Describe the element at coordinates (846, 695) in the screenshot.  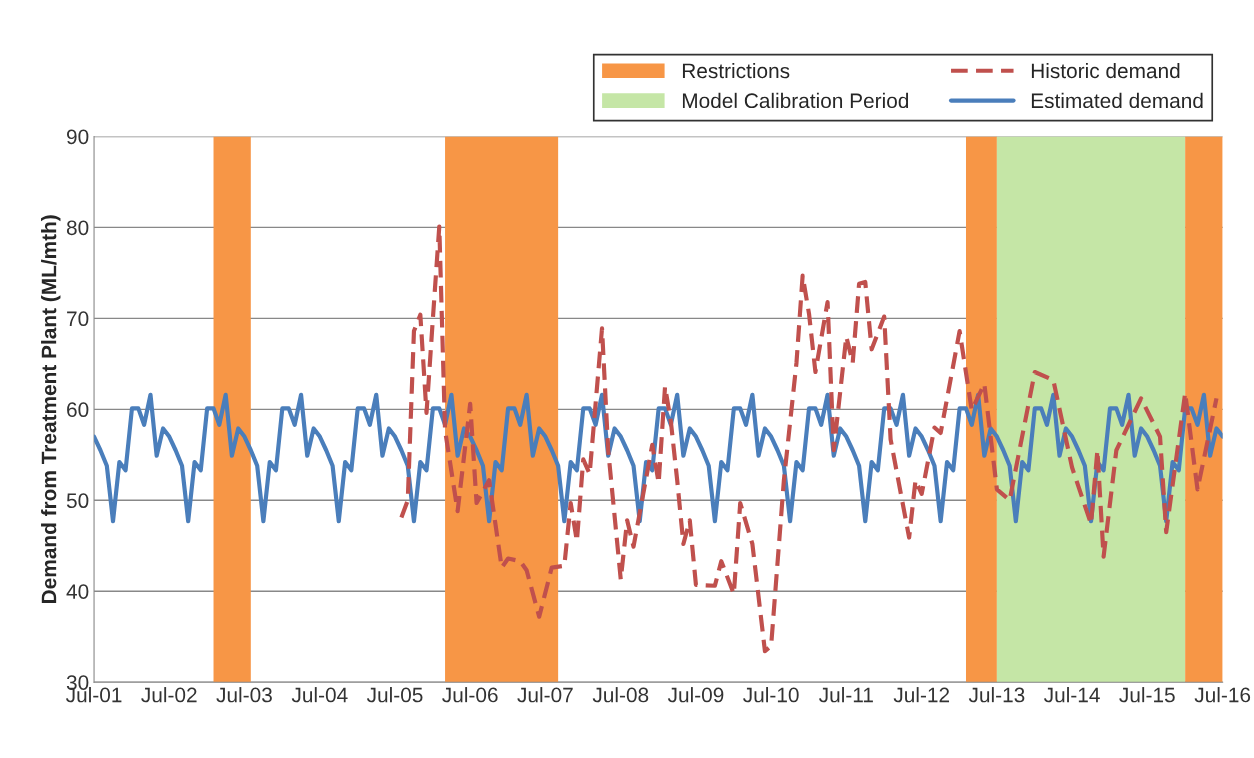
I see `x-tick-label: Jul-11` at that location.